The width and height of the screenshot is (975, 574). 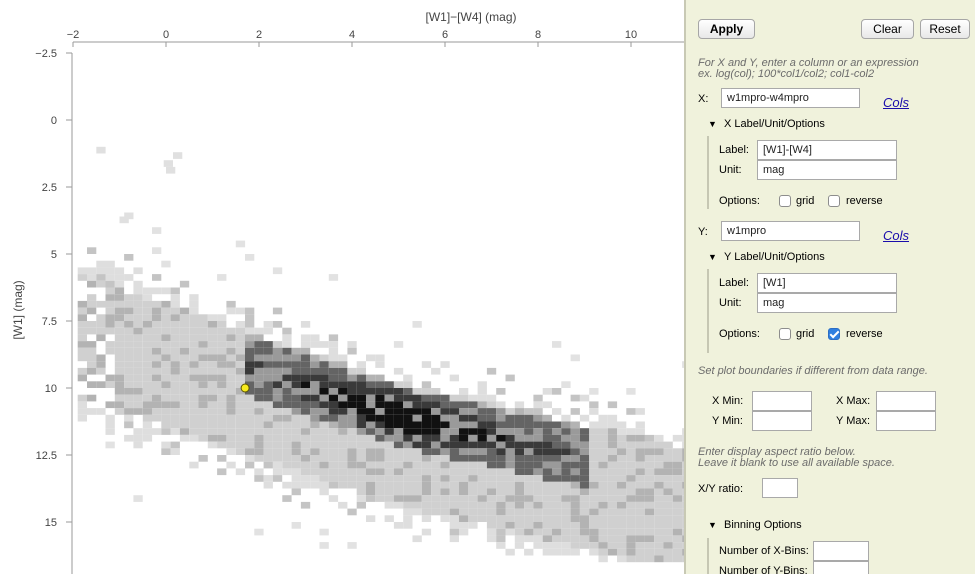 I want to click on x-options-toggle: ▼ X Label/Unit/Options, so click(x=766, y=124).